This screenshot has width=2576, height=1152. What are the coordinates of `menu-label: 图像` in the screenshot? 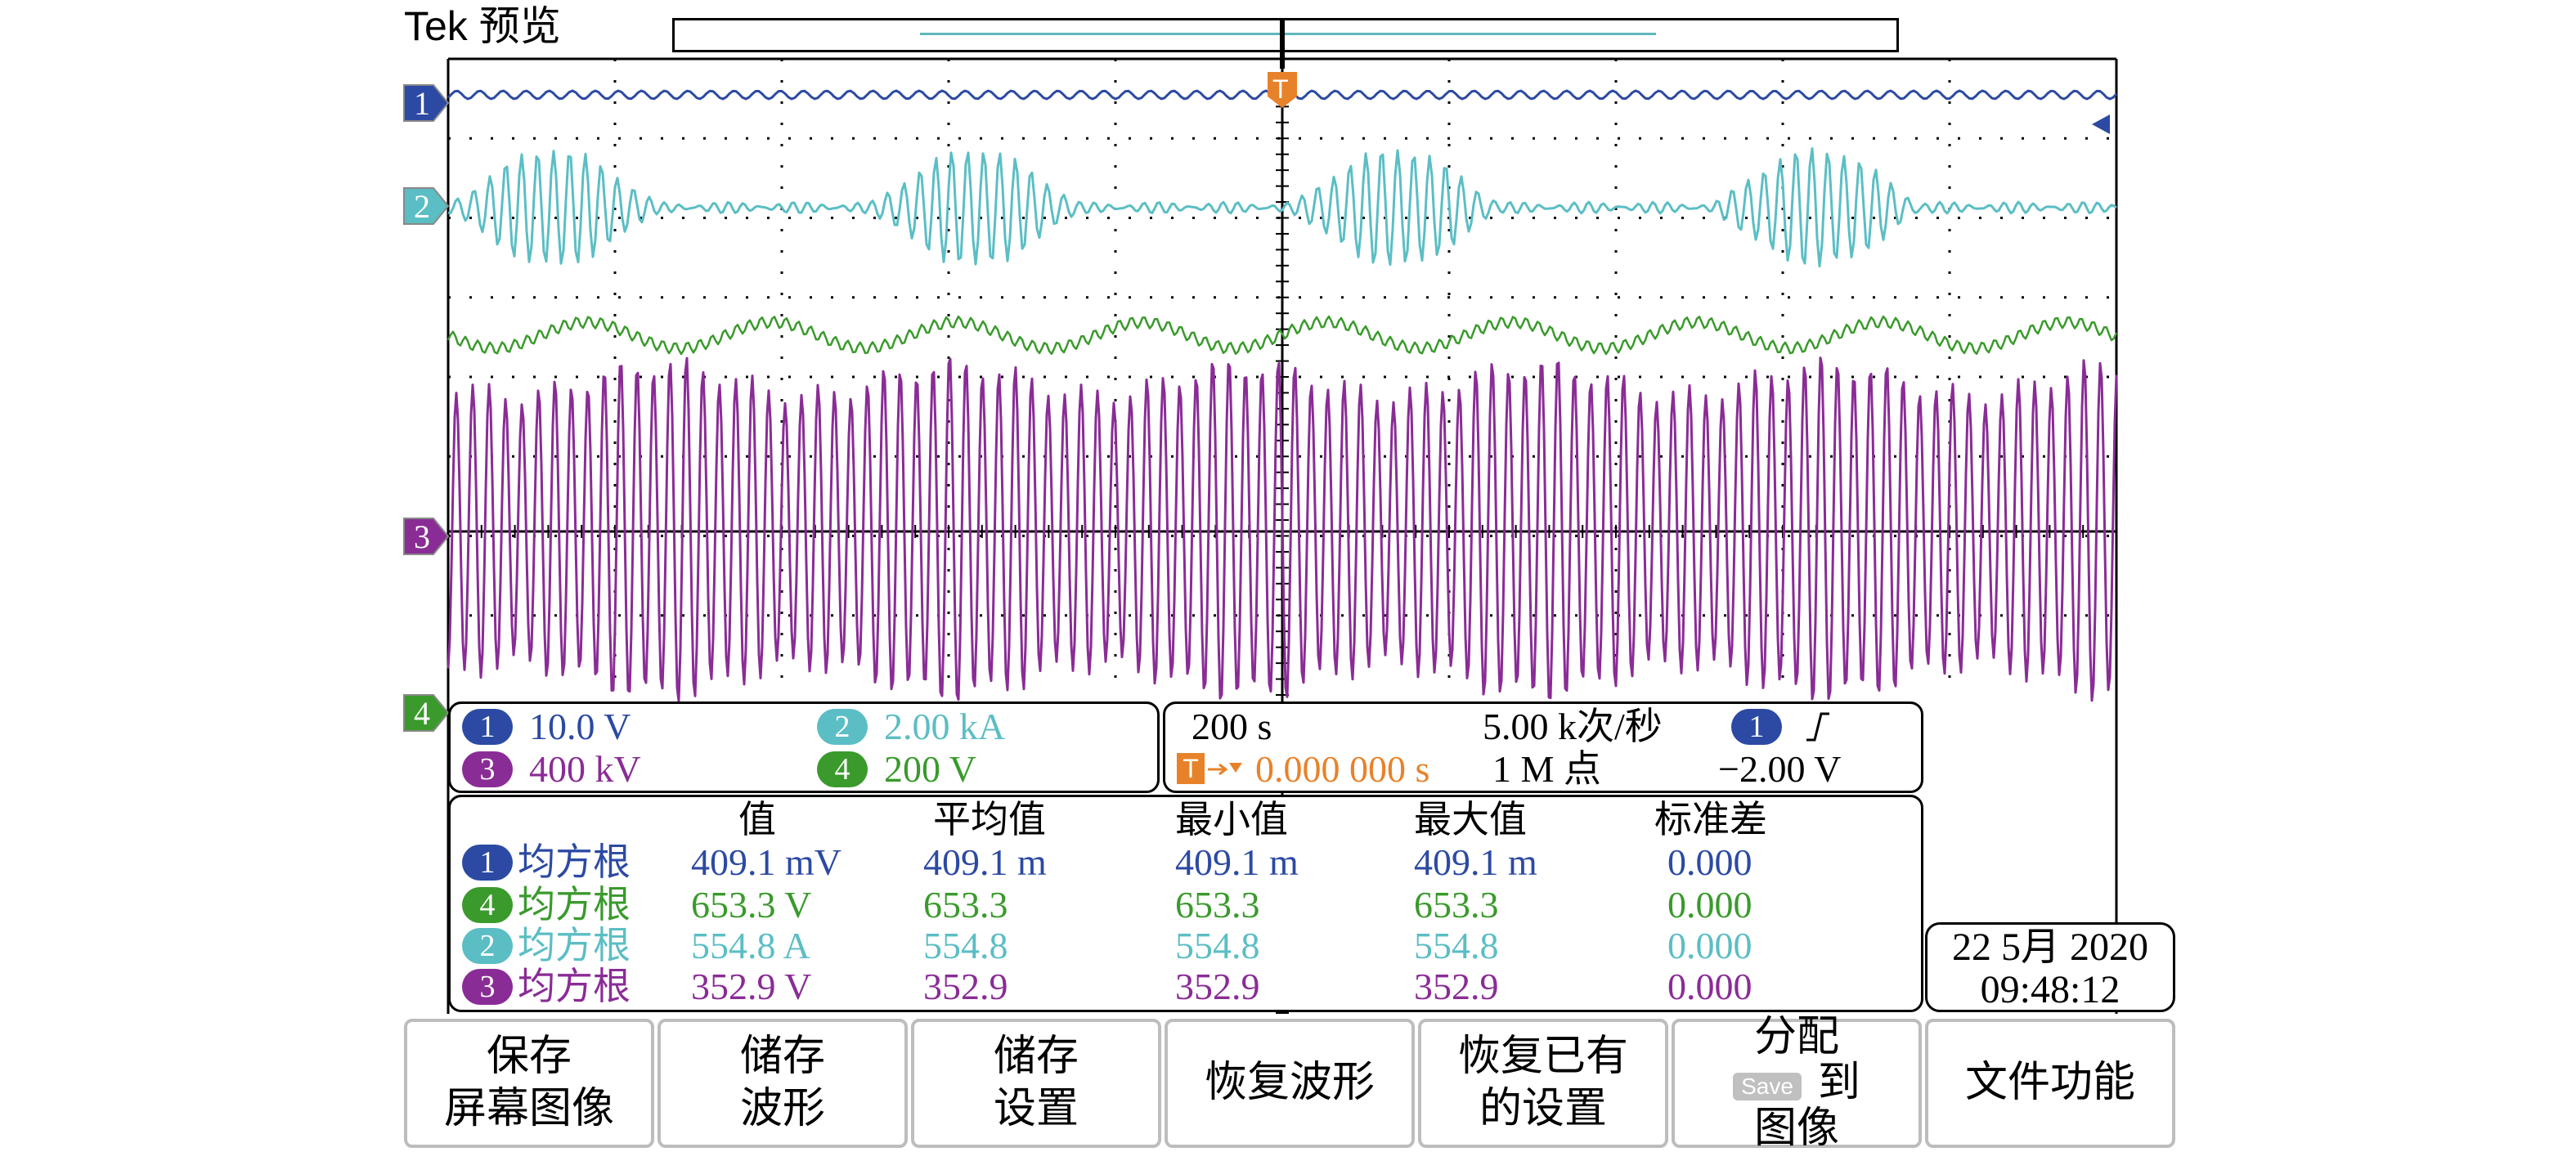 It's located at (1796, 1128).